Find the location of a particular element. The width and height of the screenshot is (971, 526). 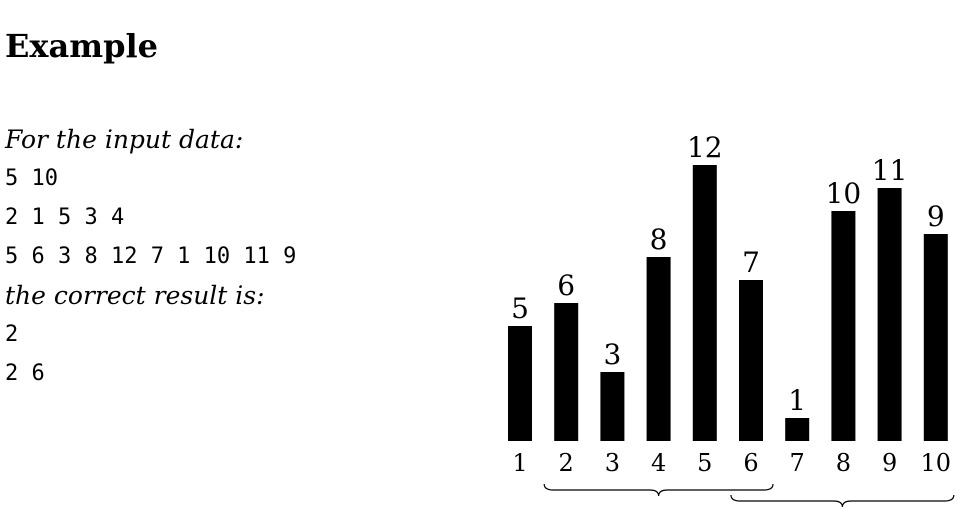

x-tick-label-3: 3 is located at coordinates (612, 463).